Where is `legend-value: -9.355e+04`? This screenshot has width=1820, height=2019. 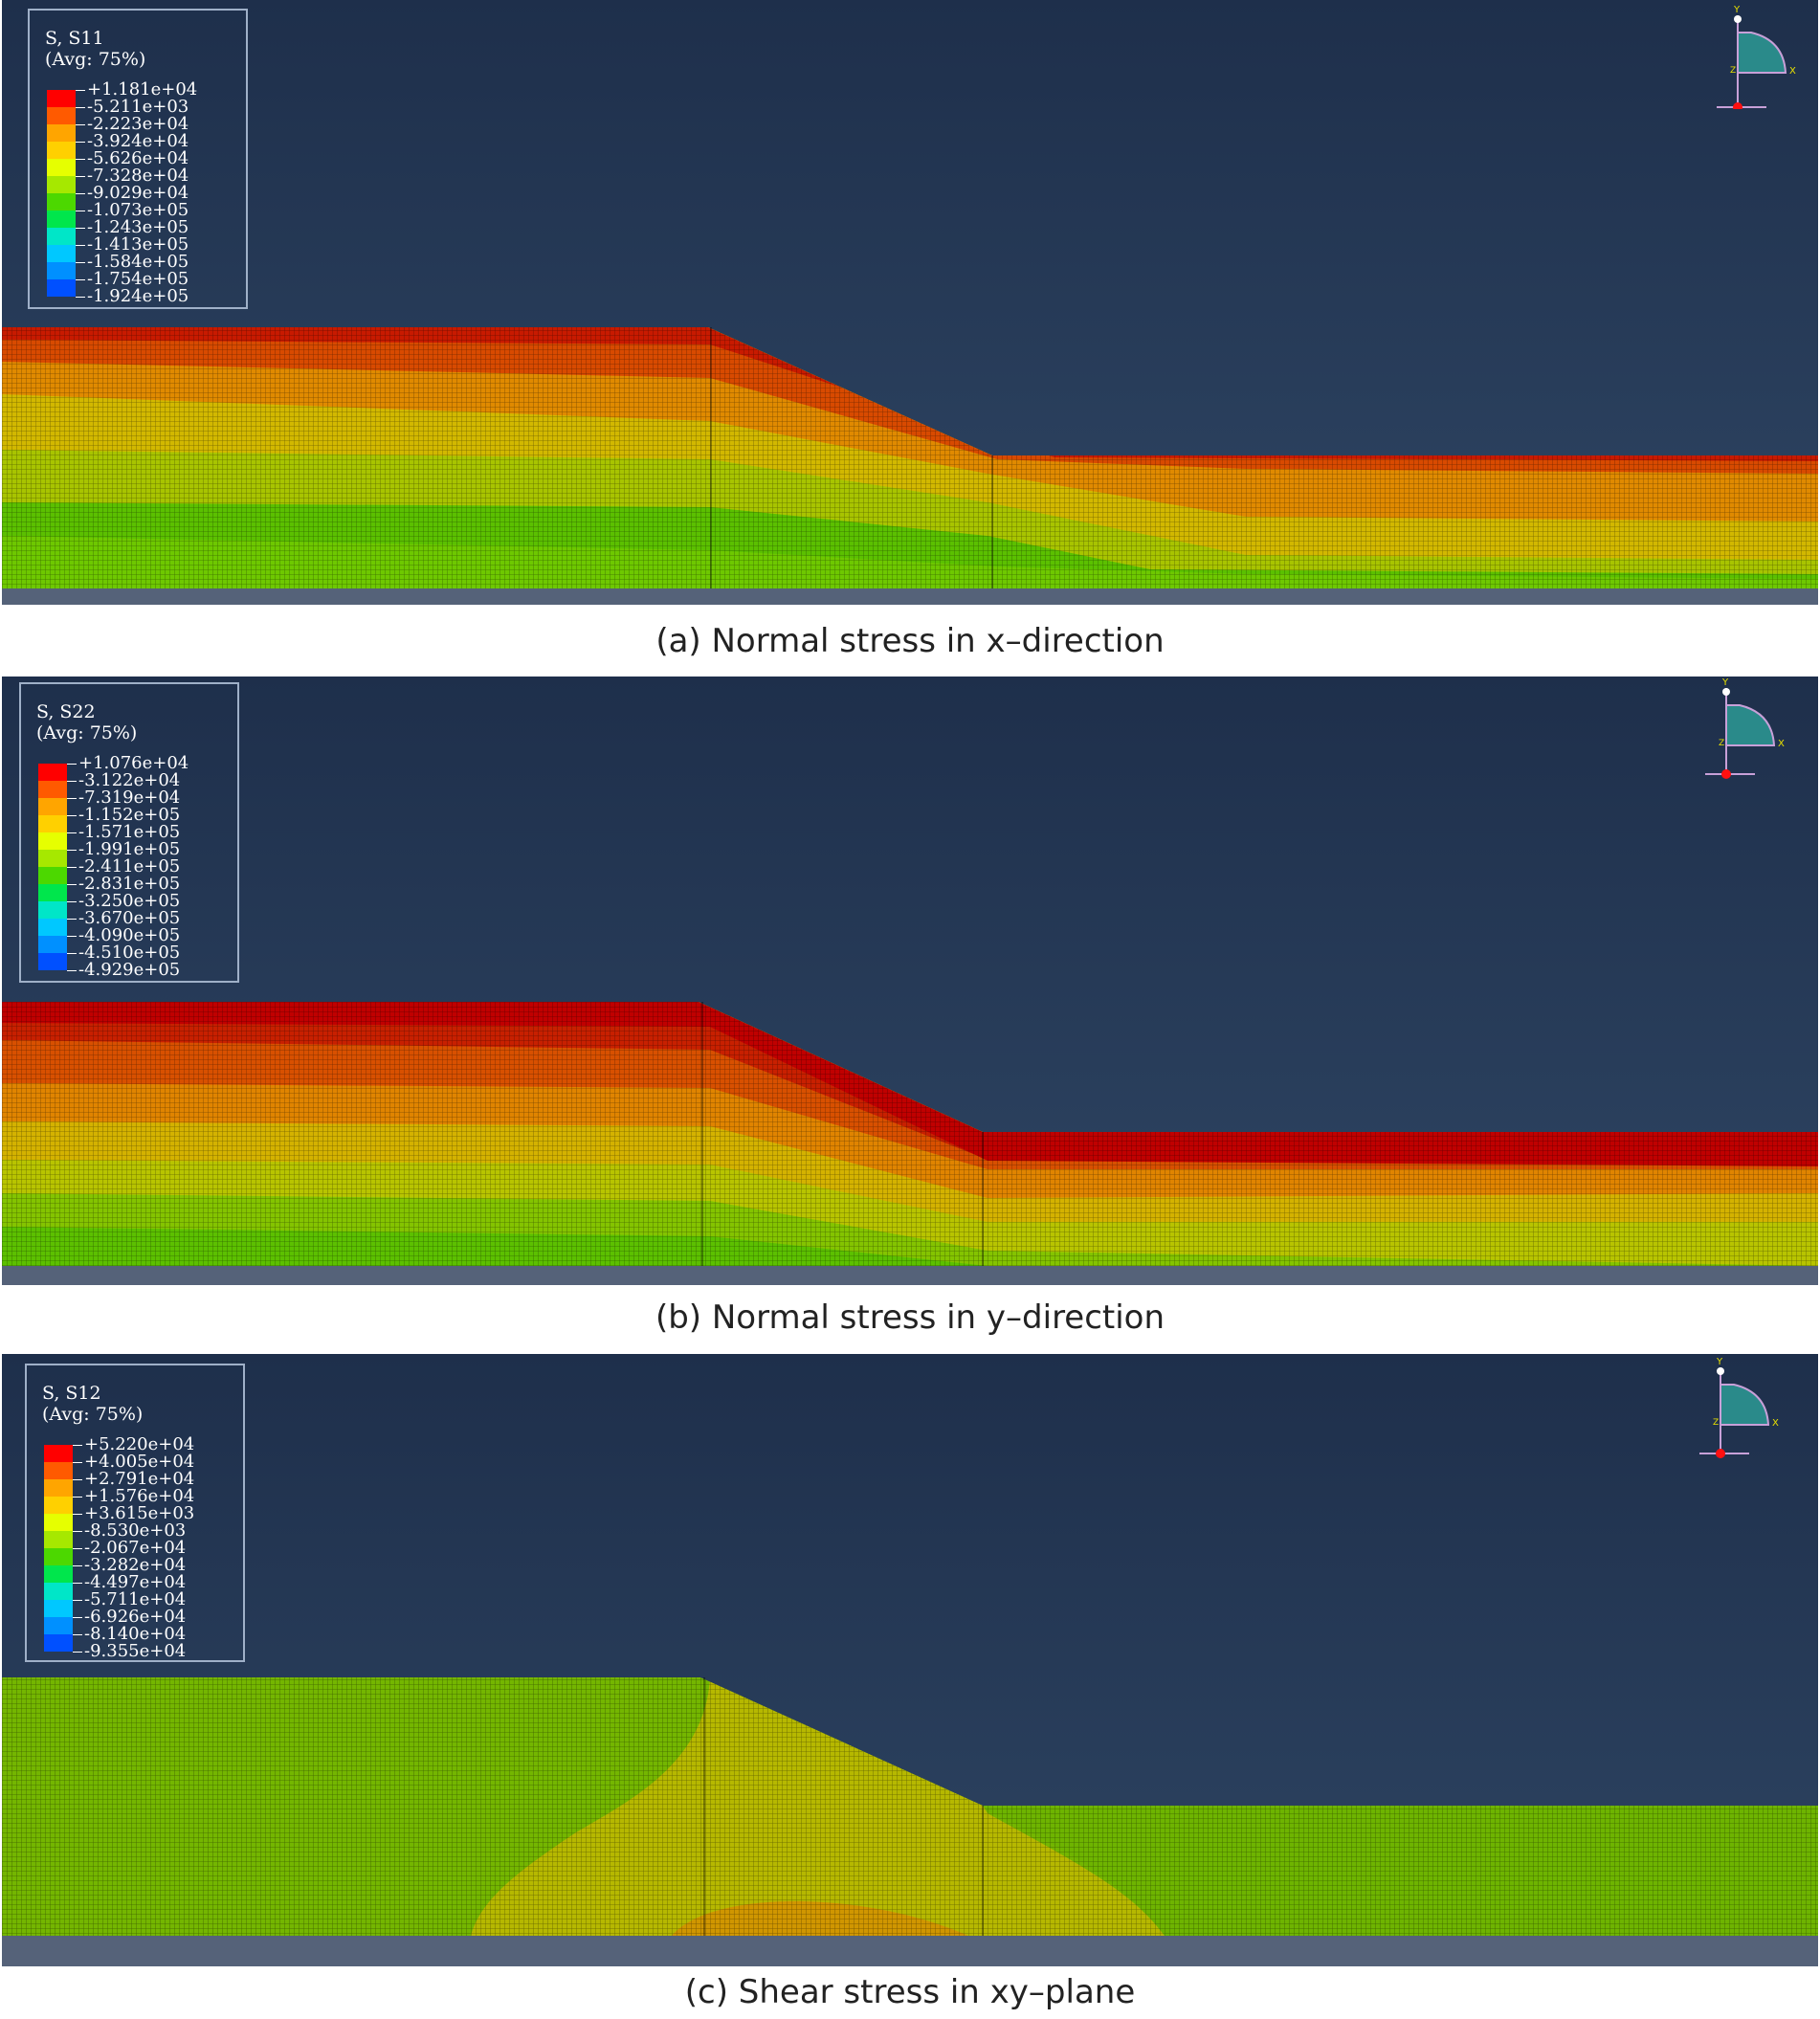
legend-value: -9.355e+04 is located at coordinates (135, 1651).